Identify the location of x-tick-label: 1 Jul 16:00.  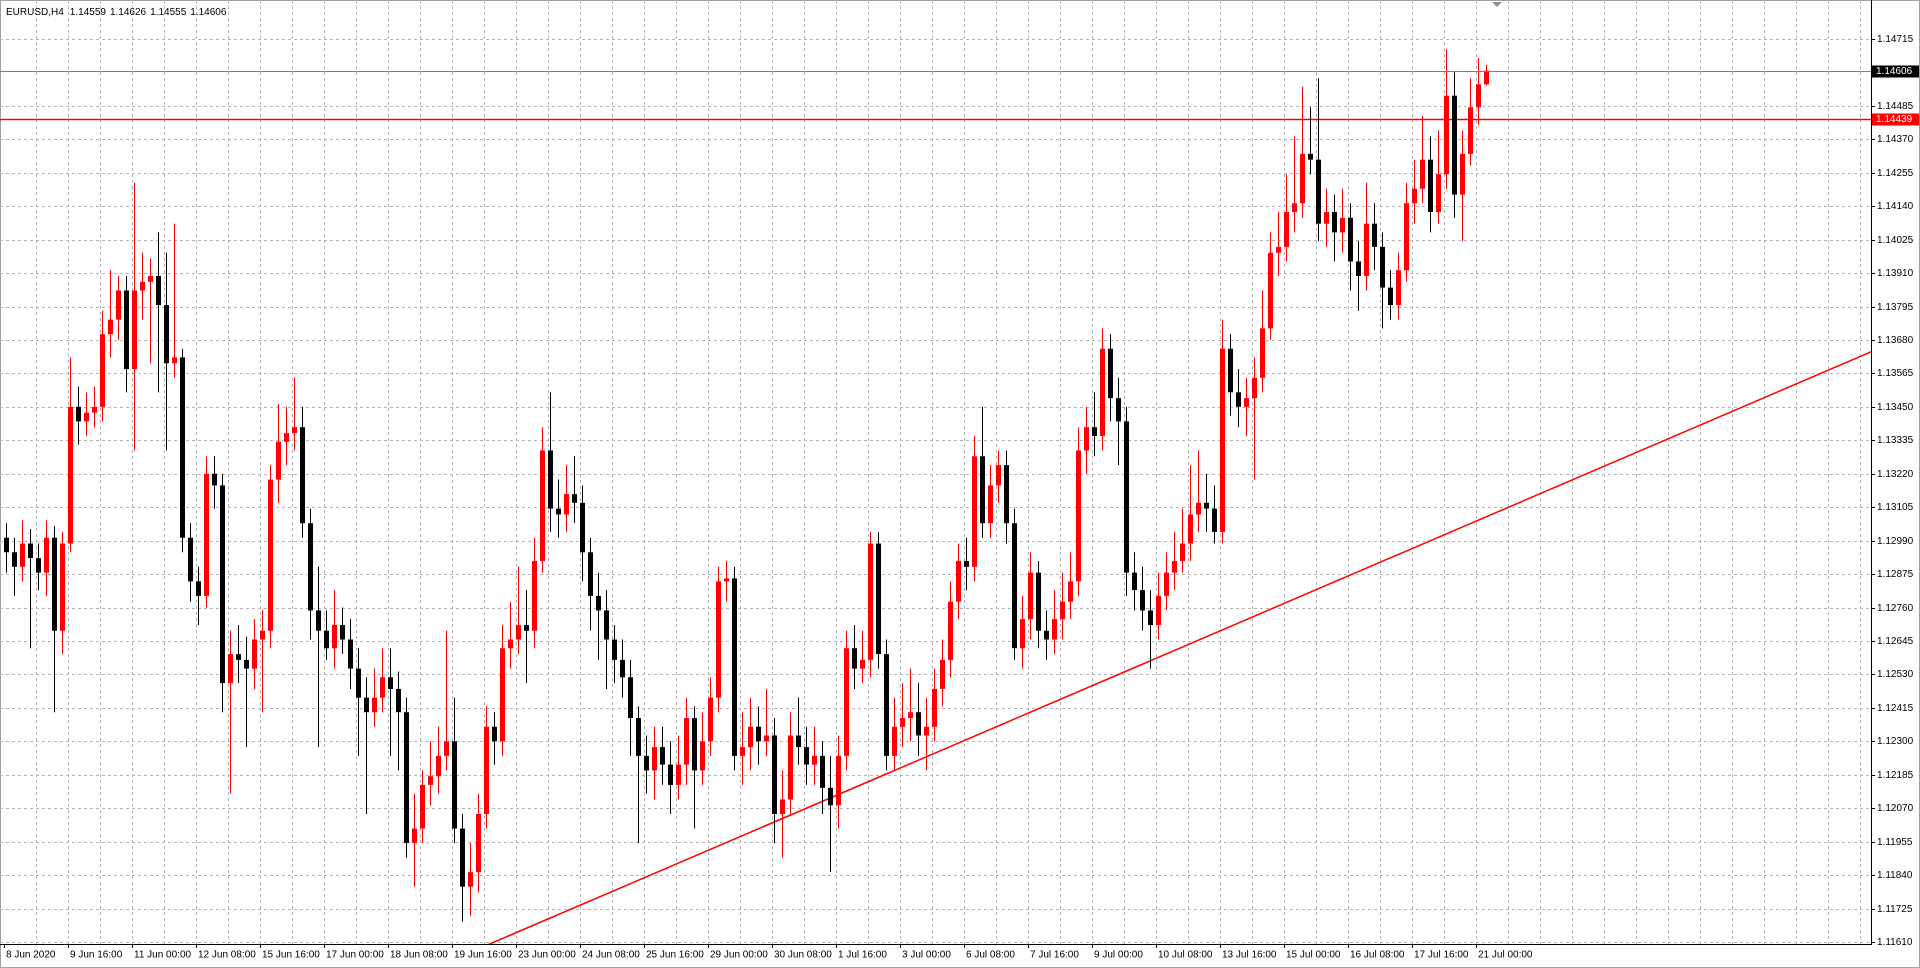
(862, 955).